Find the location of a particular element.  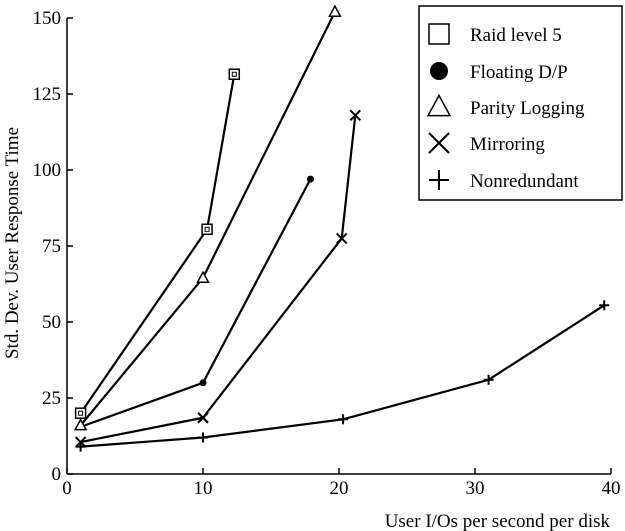

x-axis-label: User I/Os per second per disk is located at coordinates (498, 521).